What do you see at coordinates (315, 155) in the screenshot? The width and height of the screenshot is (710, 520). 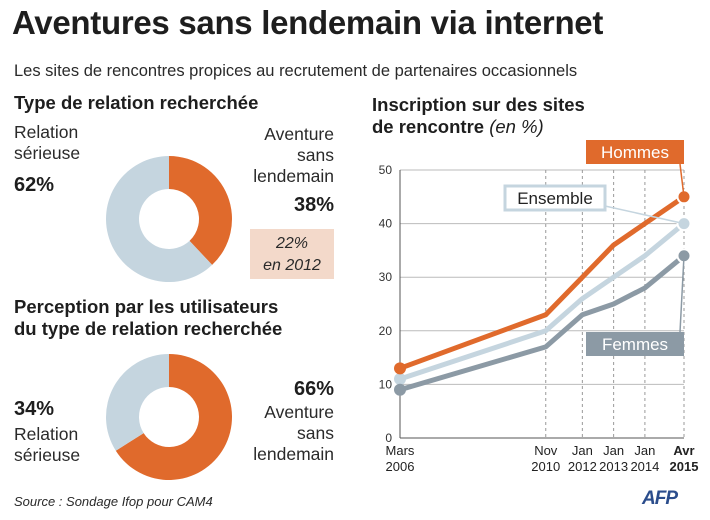 I see `donut1-right-label-line: sans` at bounding box center [315, 155].